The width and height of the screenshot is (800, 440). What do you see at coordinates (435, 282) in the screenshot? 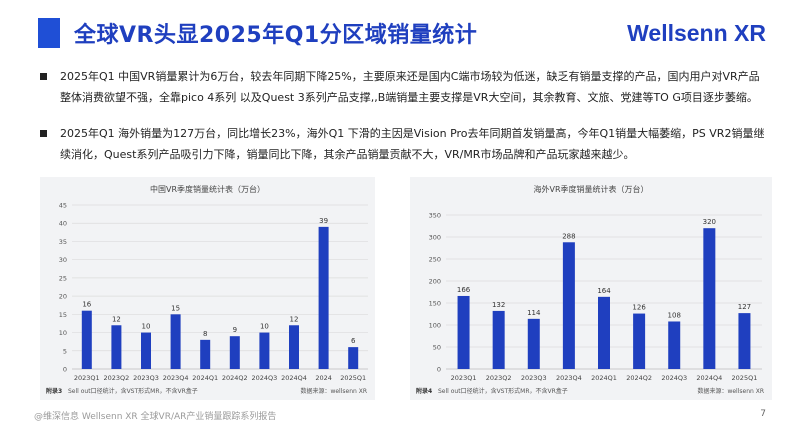
I see `y-tick-label: 200` at bounding box center [435, 282].